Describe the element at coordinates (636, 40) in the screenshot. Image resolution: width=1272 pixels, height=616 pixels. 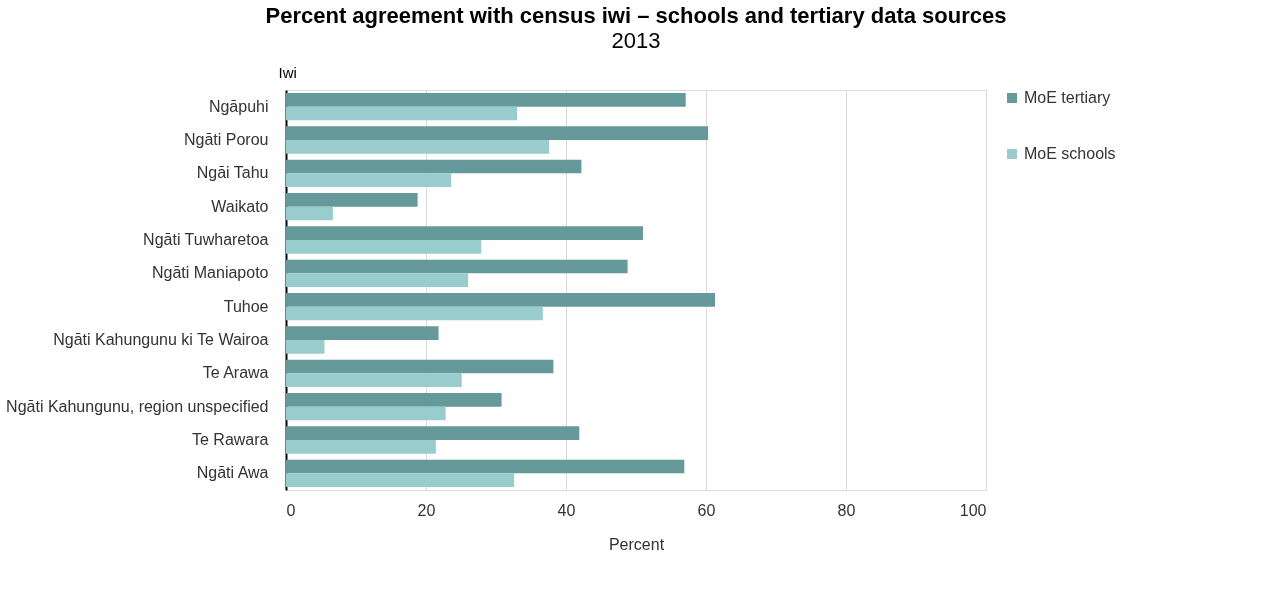
I see `chart-subtitle: 2013` at that location.